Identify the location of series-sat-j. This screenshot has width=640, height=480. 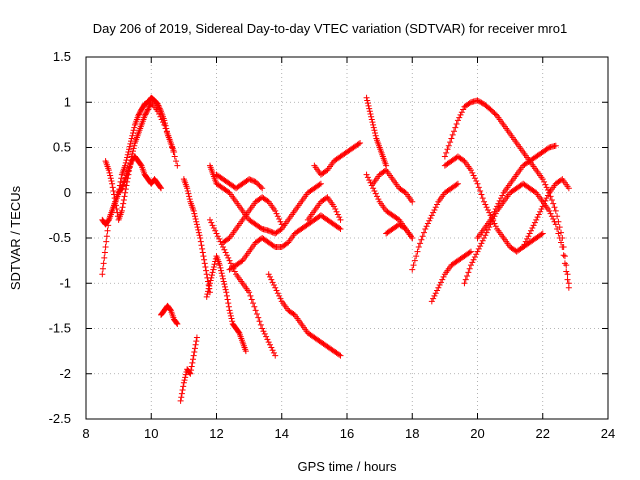
(239, 181).